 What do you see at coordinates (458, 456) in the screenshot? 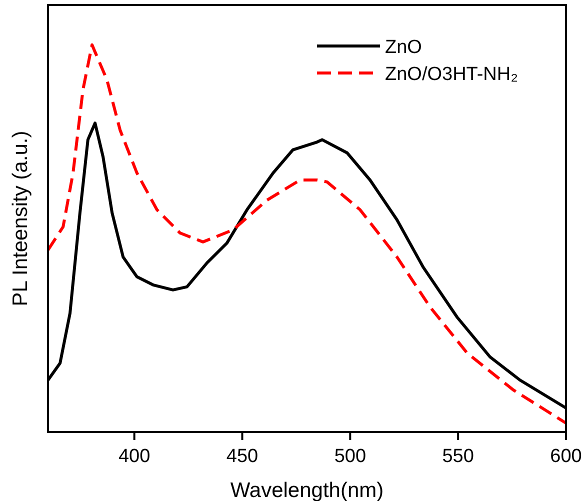
I see `x-tick-label: 550` at bounding box center [458, 456].